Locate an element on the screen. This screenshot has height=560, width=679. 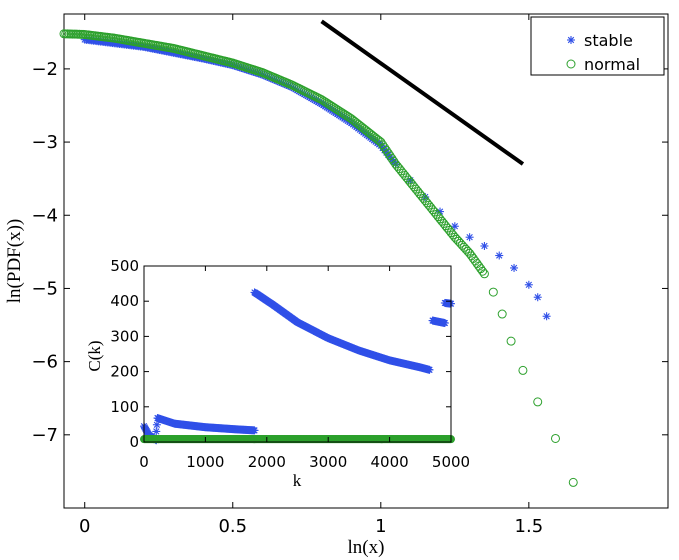
y-tick-label: −3 is located at coordinates (44, 142).